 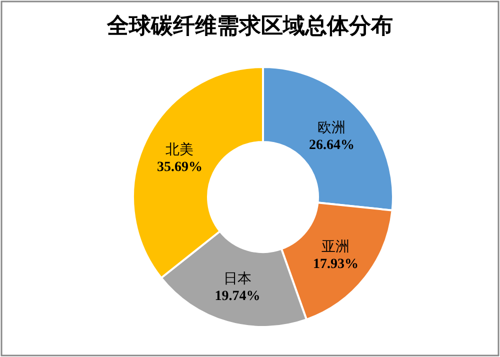 I want to click on data-label: 19.74%, so click(x=237, y=296).